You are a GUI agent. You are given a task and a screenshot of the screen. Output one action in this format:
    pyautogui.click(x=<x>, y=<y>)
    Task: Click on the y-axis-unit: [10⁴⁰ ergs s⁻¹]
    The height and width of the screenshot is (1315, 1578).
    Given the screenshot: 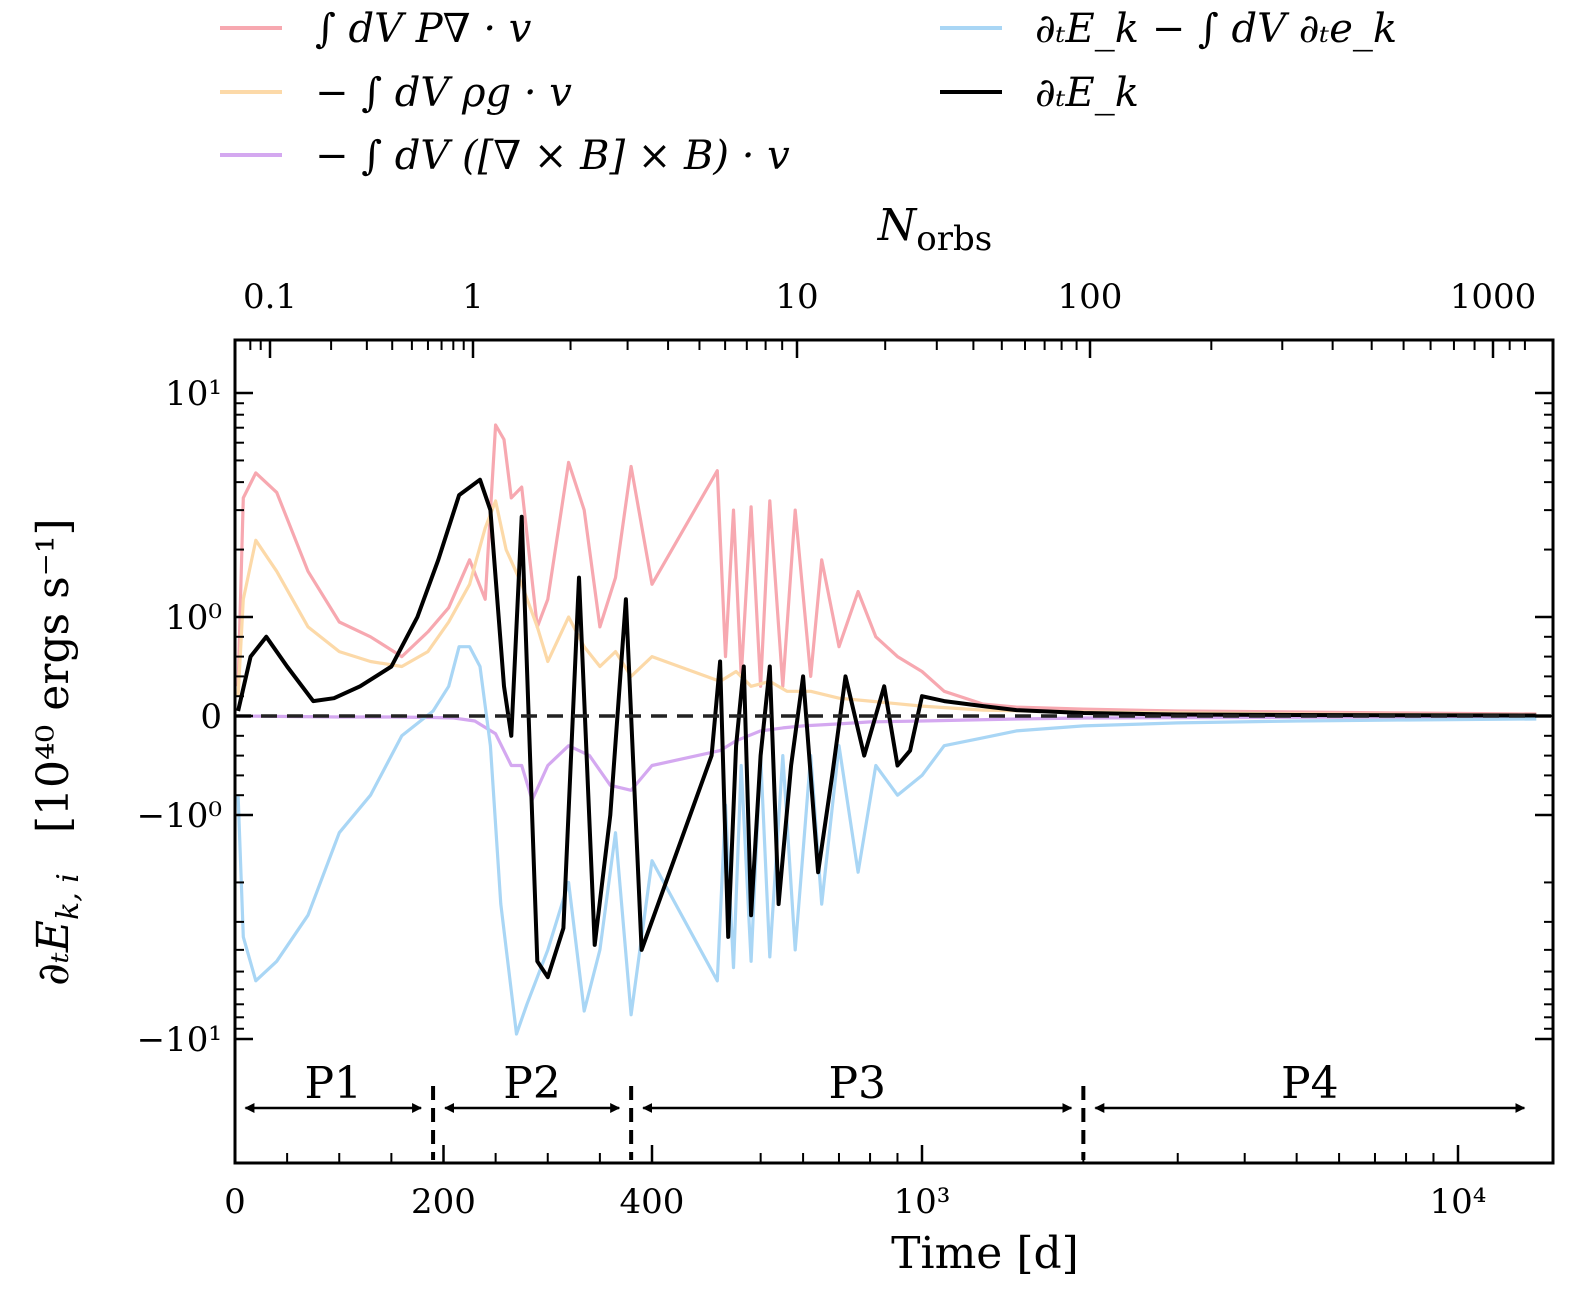 What is the action you would take?
    pyautogui.click(x=53, y=675)
    